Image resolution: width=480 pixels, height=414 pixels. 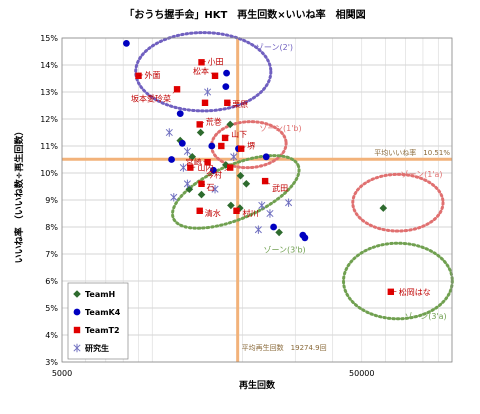 I want to click on zone-label: ゾーン(1'a), so click(x=422, y=174).